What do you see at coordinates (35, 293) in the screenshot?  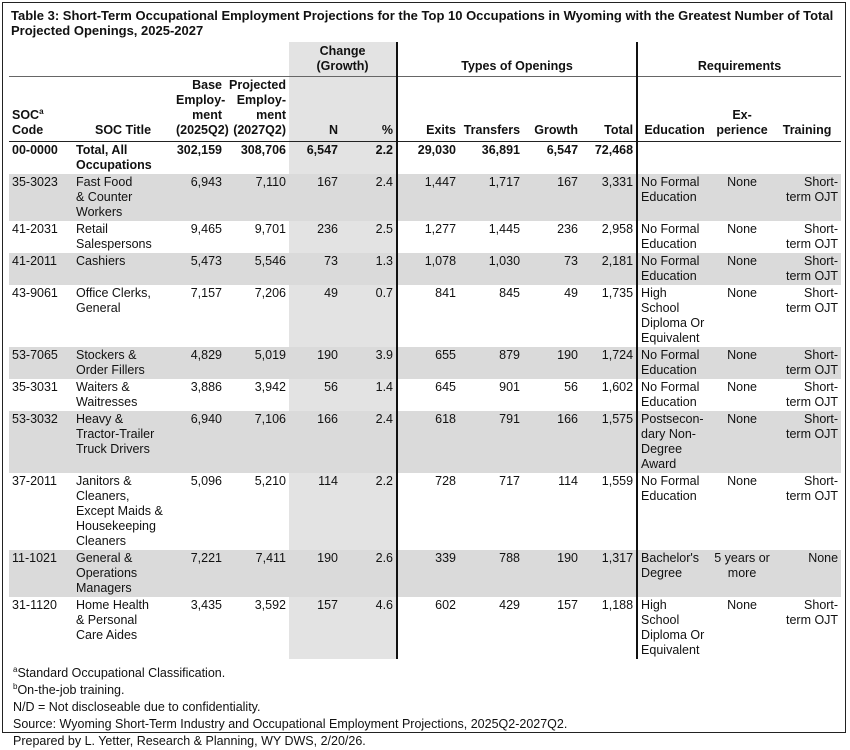 I see `table-cell: 43-9061` at bounding box center [35, 293].